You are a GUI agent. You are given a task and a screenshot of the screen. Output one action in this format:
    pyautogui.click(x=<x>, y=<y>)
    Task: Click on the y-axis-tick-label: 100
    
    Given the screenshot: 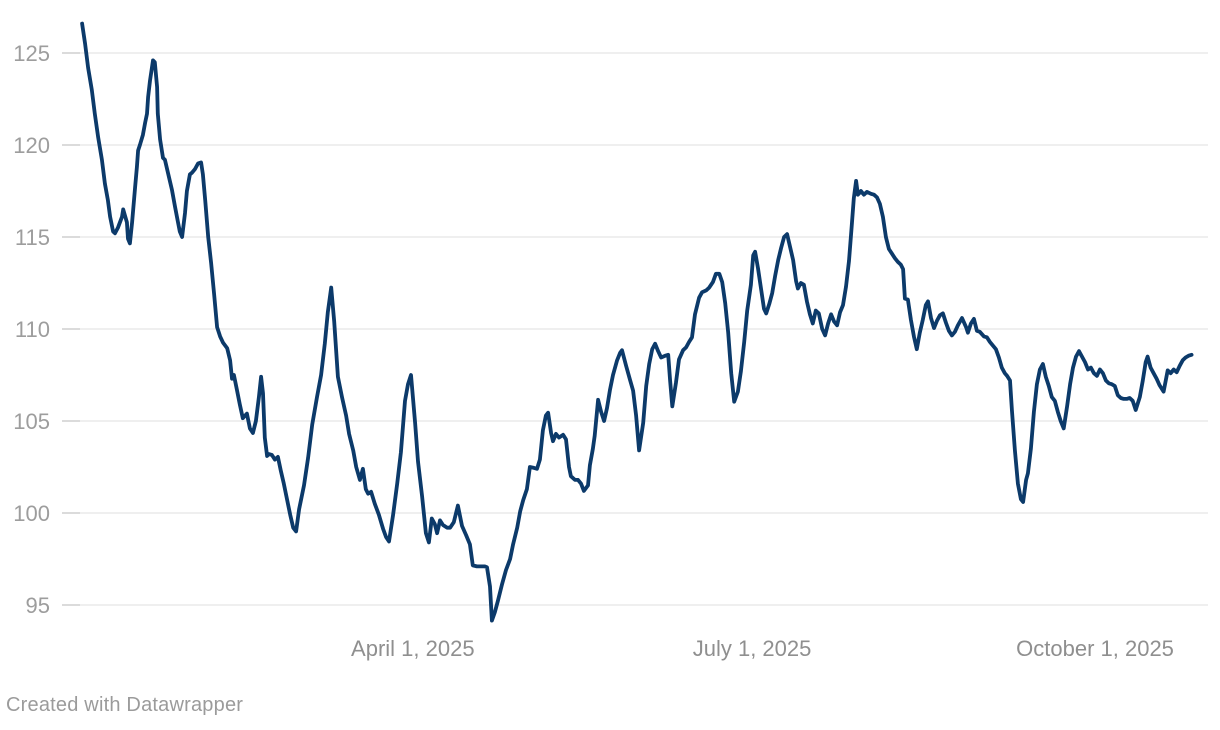 What is the action you would take?
    pyautogui.click(x=31, y=513)
    